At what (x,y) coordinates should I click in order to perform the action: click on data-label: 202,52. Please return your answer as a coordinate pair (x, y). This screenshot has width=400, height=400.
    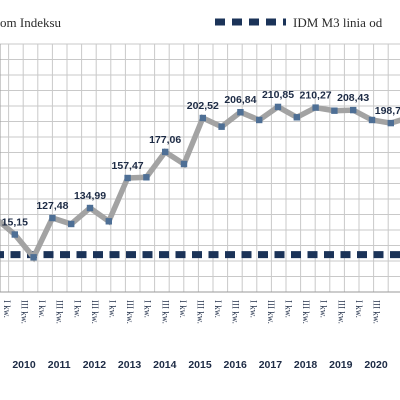
    Looking at the image, I should click on (203, 106).